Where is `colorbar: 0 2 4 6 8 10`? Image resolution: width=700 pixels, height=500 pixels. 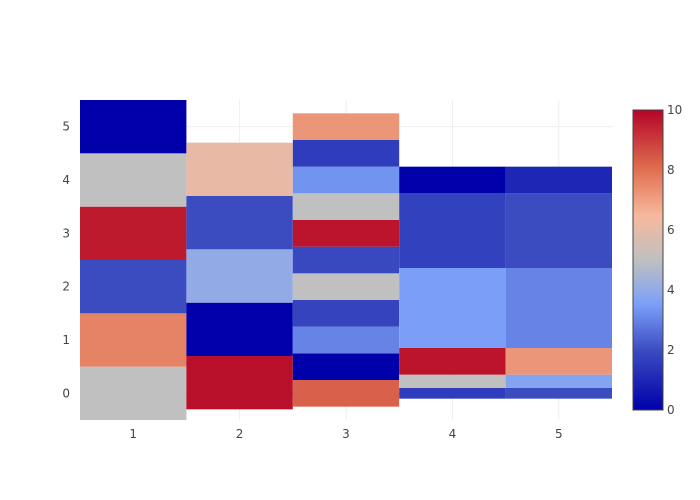
colorbar: 0 2 4 6 8 10 is located at coordinates (657, 260).